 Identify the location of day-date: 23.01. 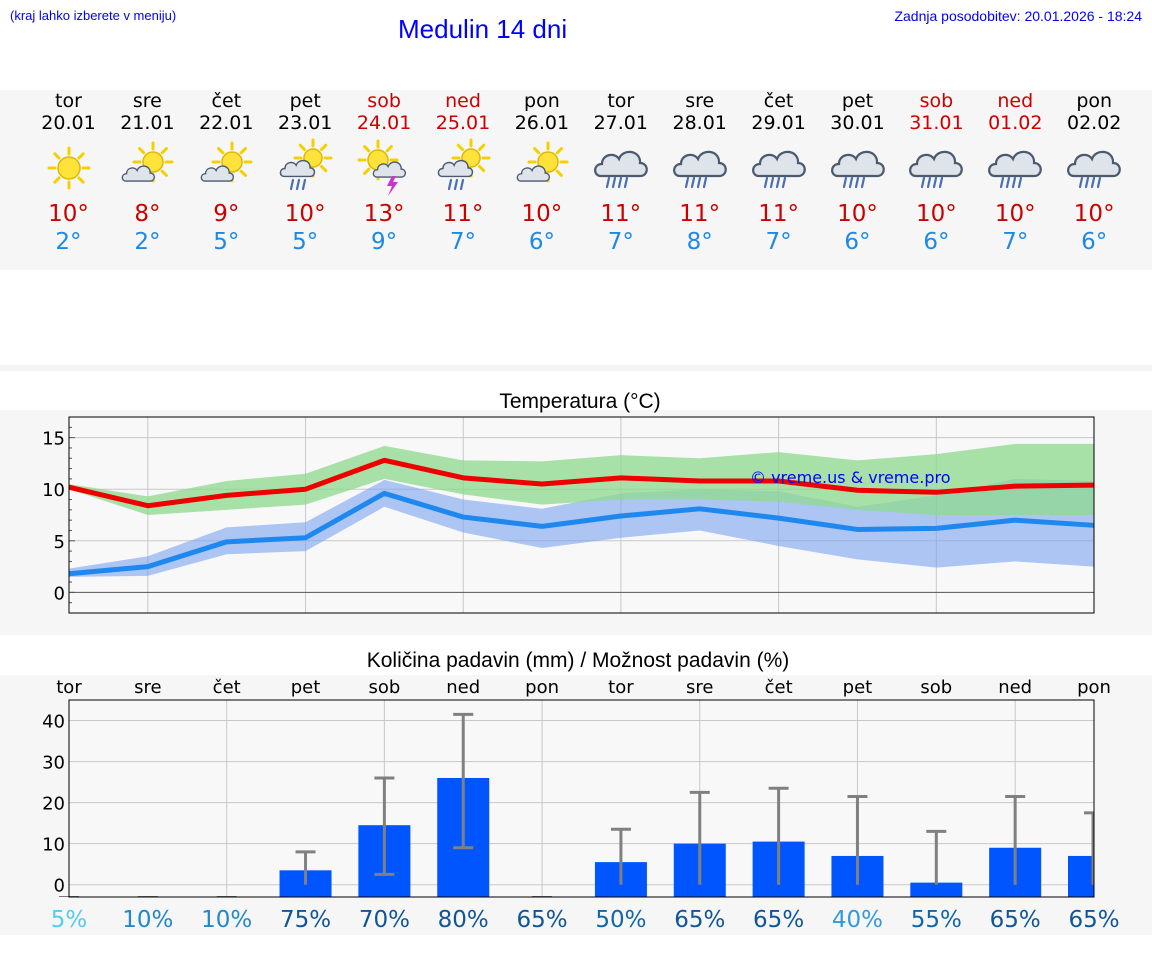
(305, 123).